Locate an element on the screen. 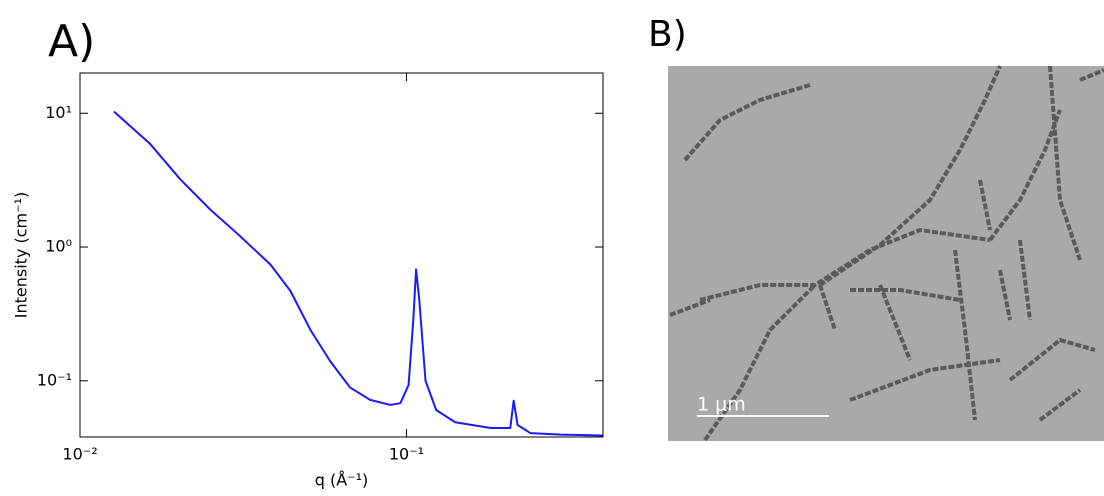  panel-label: A) is located at coordinates (71, 41).